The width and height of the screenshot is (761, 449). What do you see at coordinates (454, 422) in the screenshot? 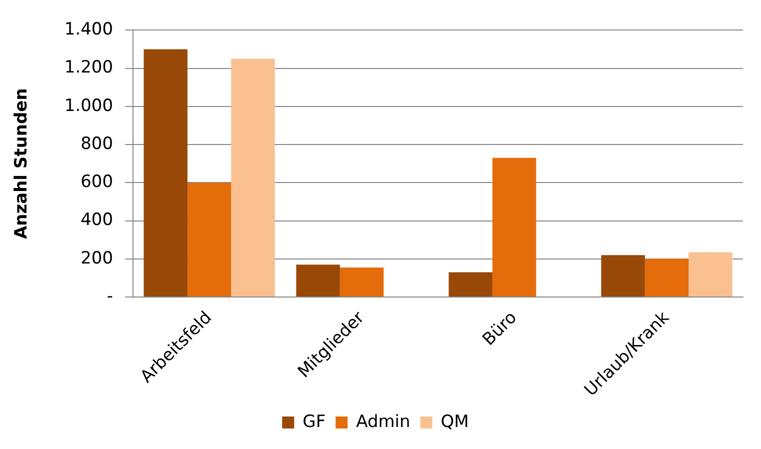
I see `legend-label: QM` at bounding box center [454, 422].